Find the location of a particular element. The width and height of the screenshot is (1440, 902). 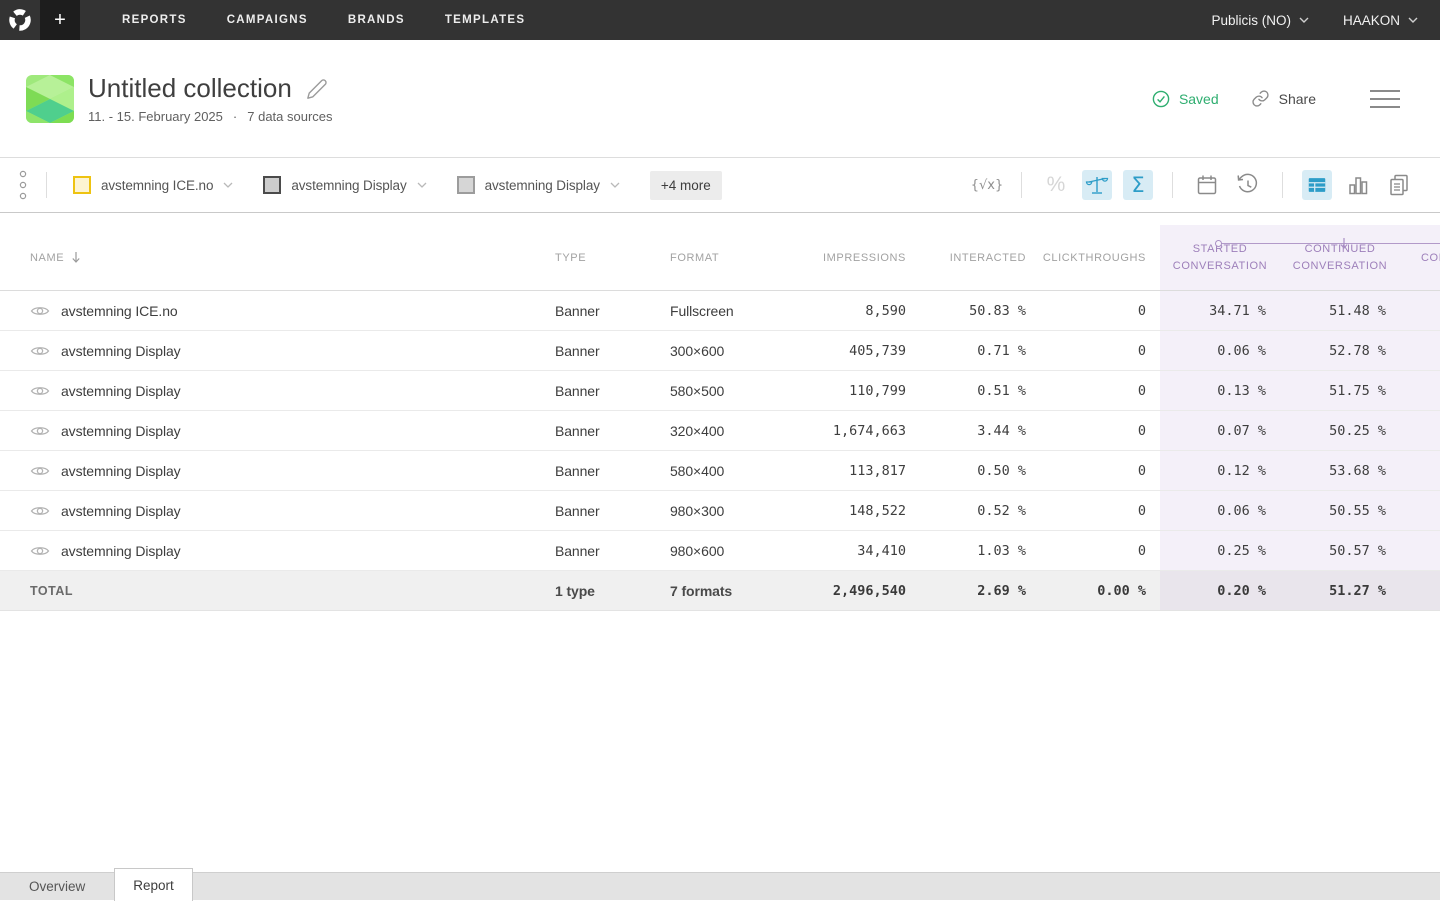

collection-title: Untitled collection is located at coordinates (190, 88).